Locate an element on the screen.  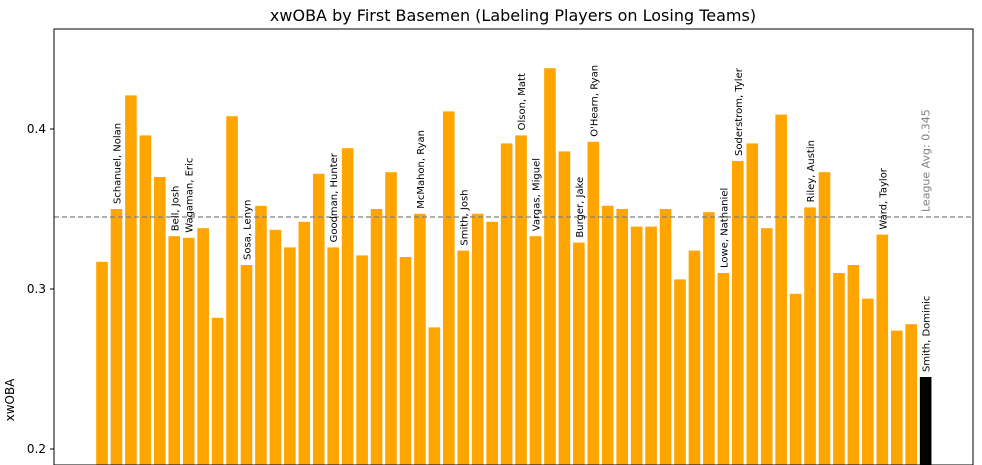
bar-label: Vargas, Miguel is located at coordinates (537, 194).